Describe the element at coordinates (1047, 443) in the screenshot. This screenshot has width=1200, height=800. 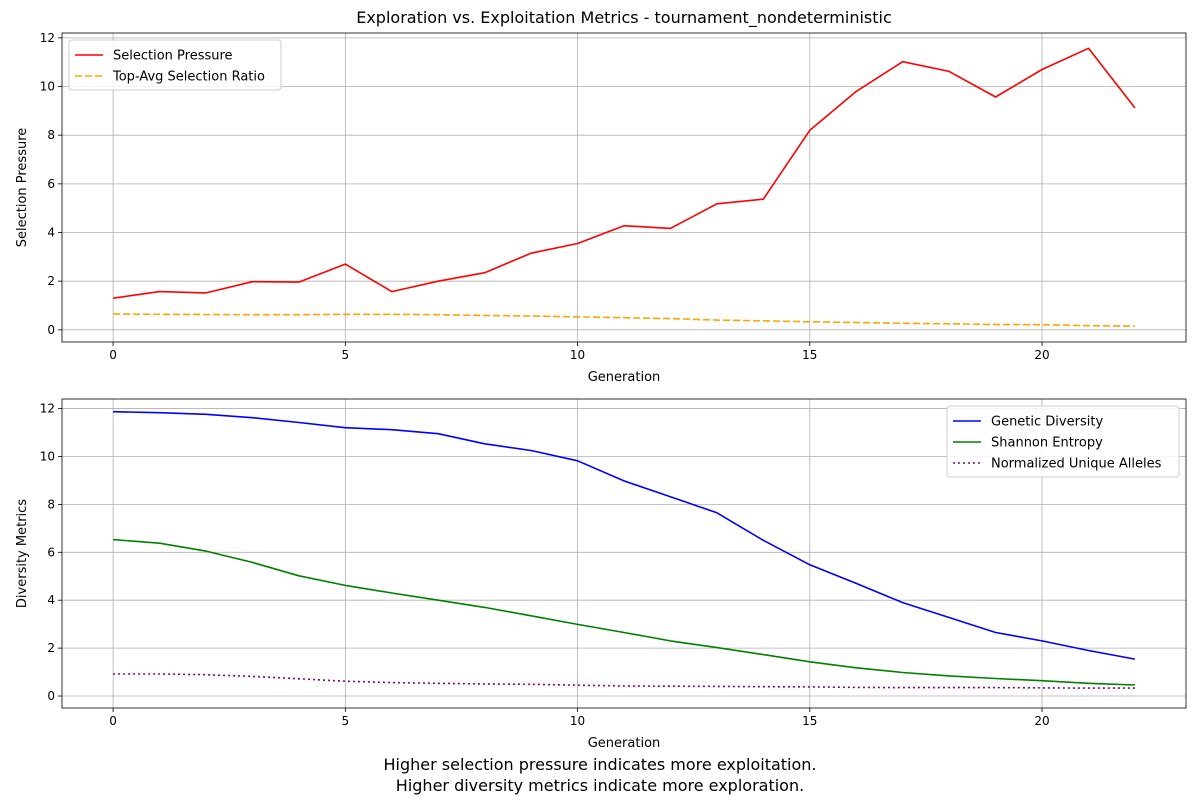
I see `legend-entry: Shannon Entropy` at that location.